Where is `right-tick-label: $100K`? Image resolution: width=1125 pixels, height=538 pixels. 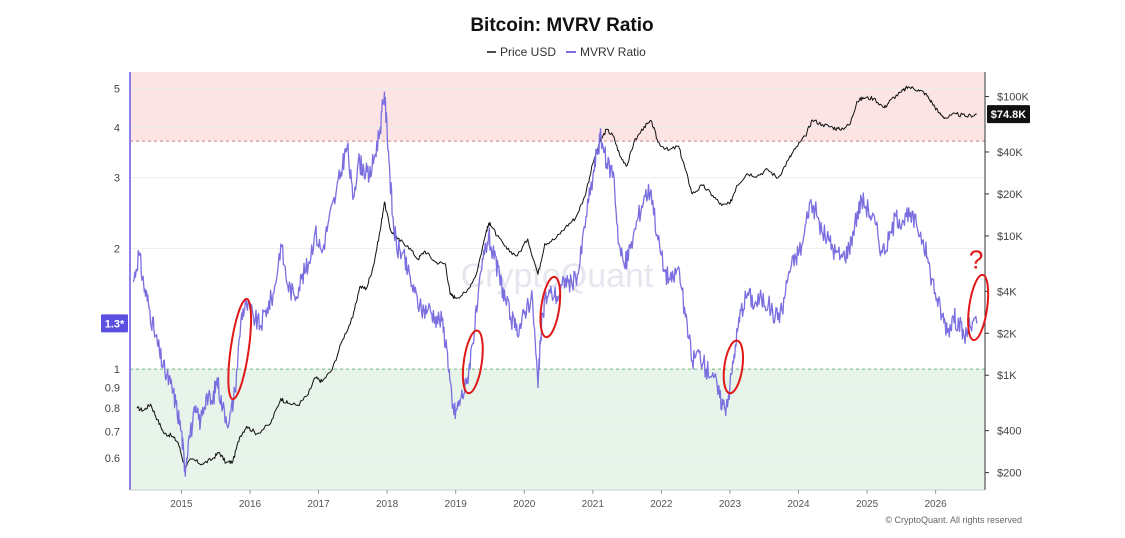 right-tick-label: $100K is located at coordinates (1013, 98).